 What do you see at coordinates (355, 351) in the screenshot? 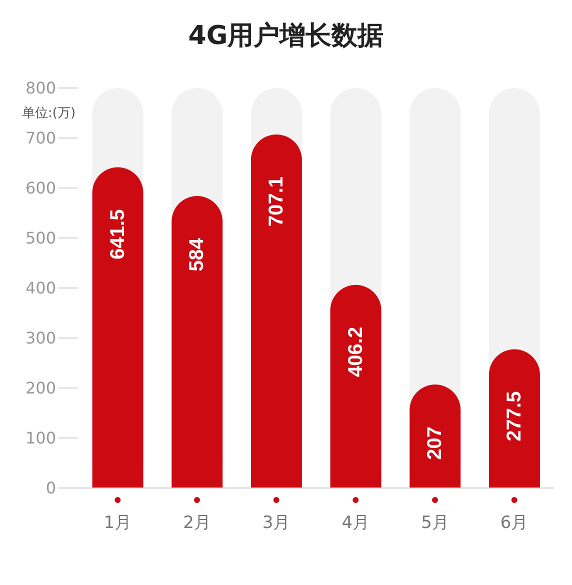
I see `data-label: 406.2` at bounding box center [355, 351].